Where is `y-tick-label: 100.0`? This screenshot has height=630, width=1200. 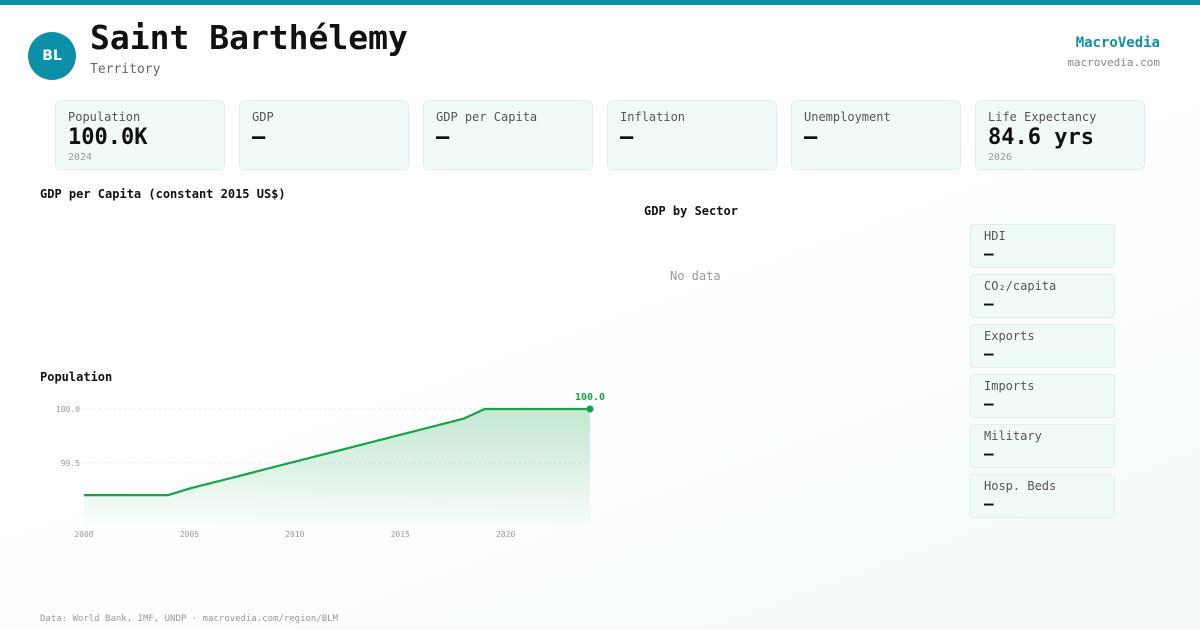
y-tick-label: 100.0 is located at coordinates (68, 409).